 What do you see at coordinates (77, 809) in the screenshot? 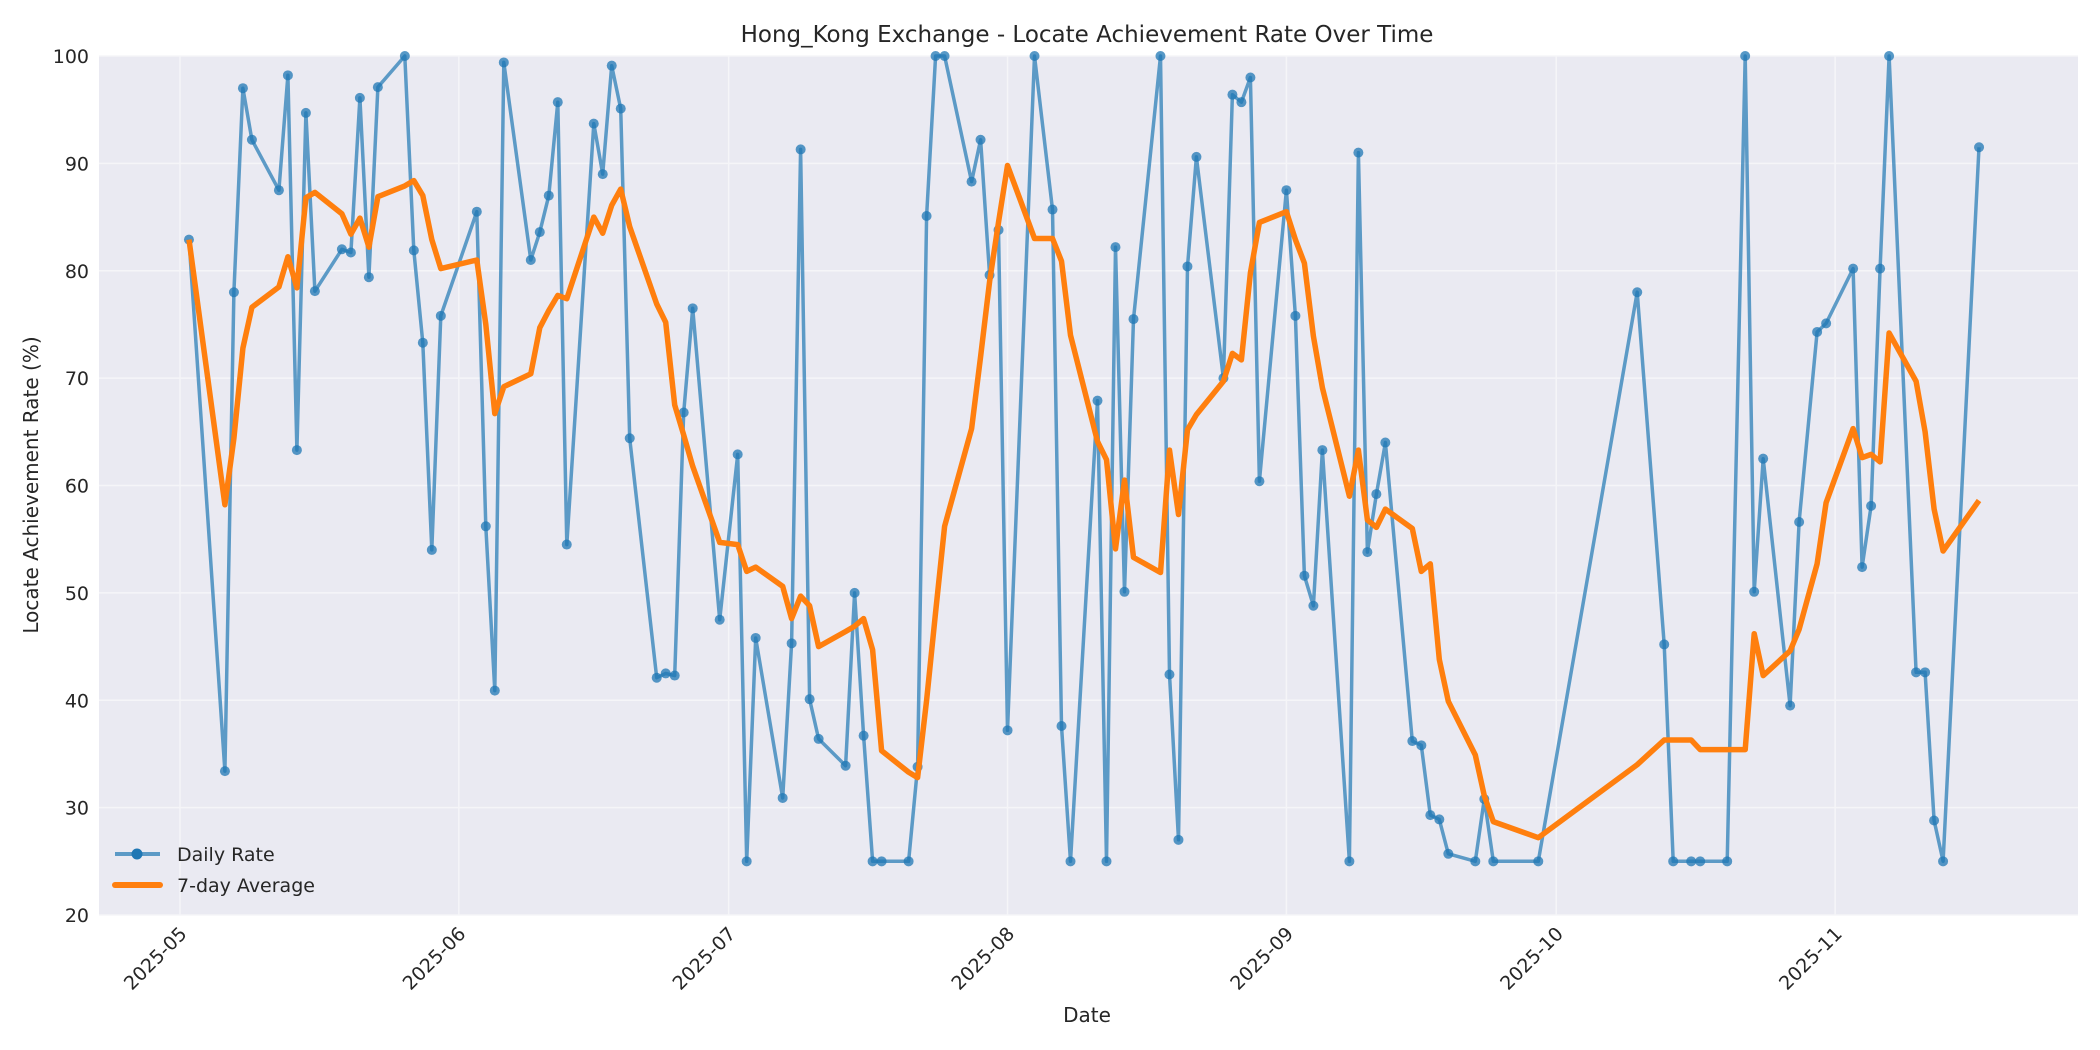
I see `y-tick-label: 30` at bounding box center [77, 809].